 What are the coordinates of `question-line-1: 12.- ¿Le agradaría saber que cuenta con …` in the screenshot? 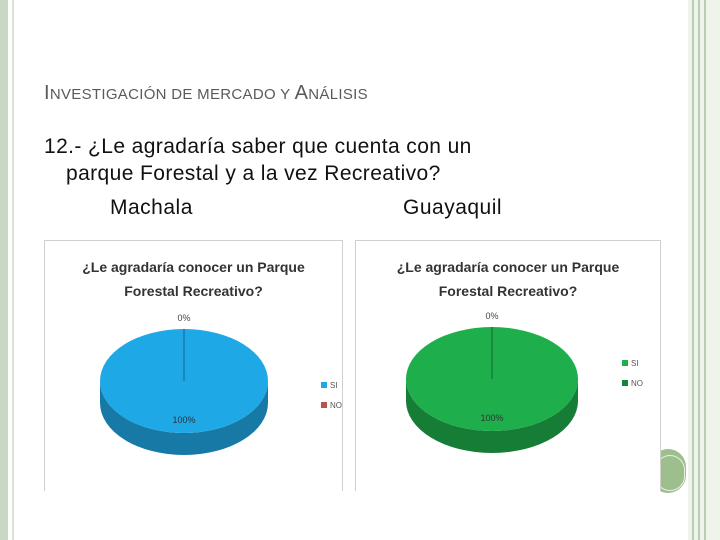 It's located at (258, 146).